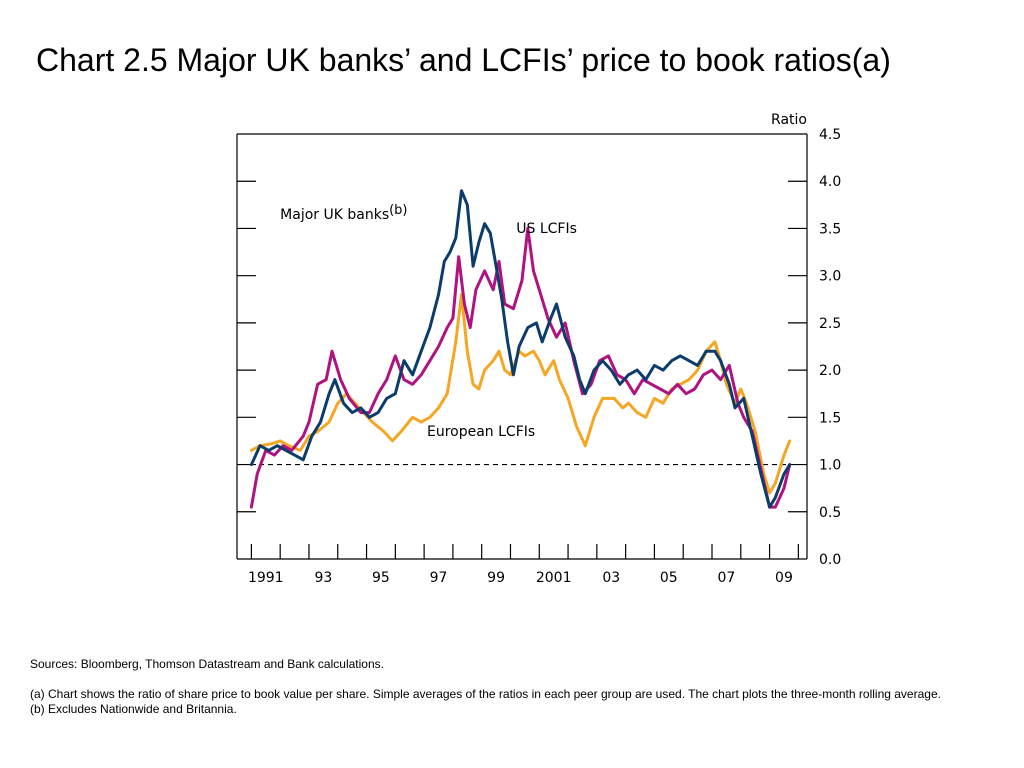 Image resolution: width=1024 pixels, height=768 pixels. I want to click on series-label: Major UK banks(b), so click(343, 213).